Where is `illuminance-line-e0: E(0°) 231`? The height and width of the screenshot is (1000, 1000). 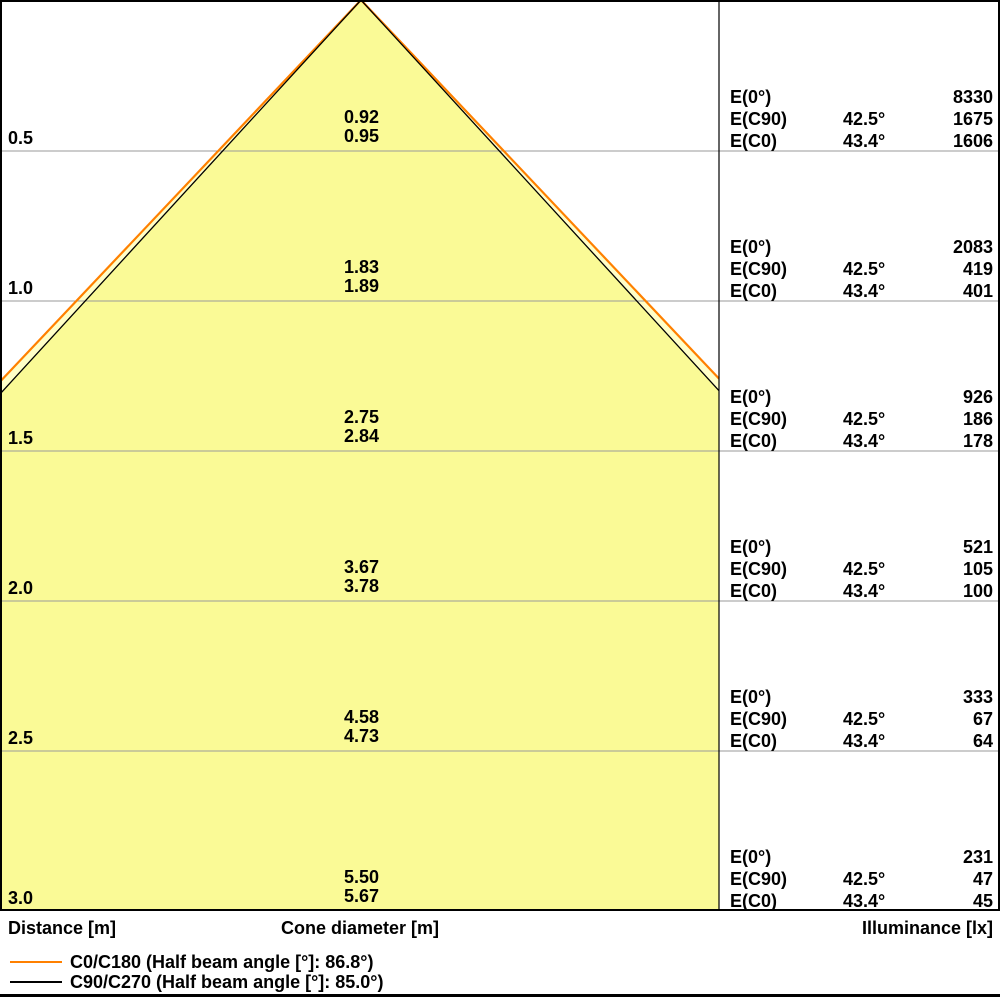 illuminance-line-e0: E(0°) 231 is located at coordinates (859, 857).